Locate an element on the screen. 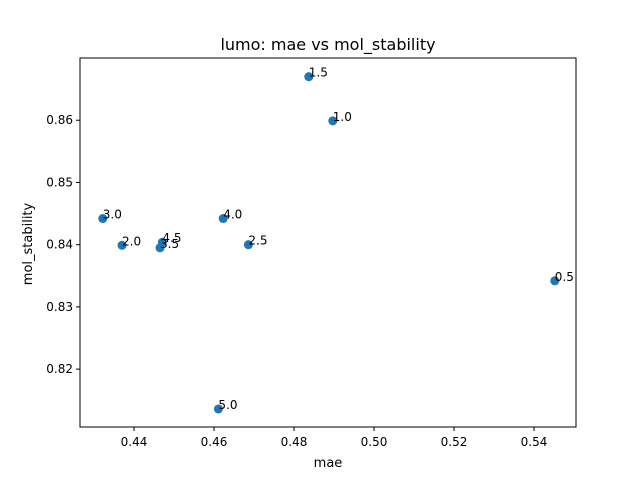  y-tick-label: 0.86 is located at coordinates (59, 120).